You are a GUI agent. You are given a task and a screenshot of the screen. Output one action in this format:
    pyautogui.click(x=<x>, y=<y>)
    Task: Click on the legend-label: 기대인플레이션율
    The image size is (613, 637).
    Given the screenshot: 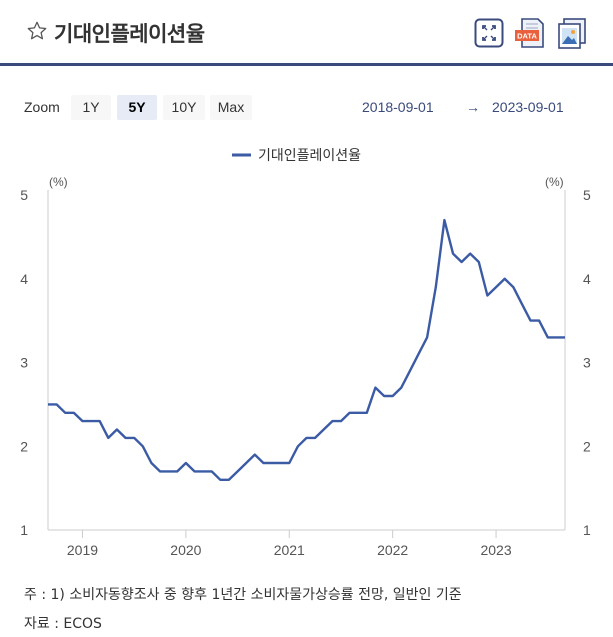 What is the action you would take?
    pyautogui.click(x=309, y=156)
    